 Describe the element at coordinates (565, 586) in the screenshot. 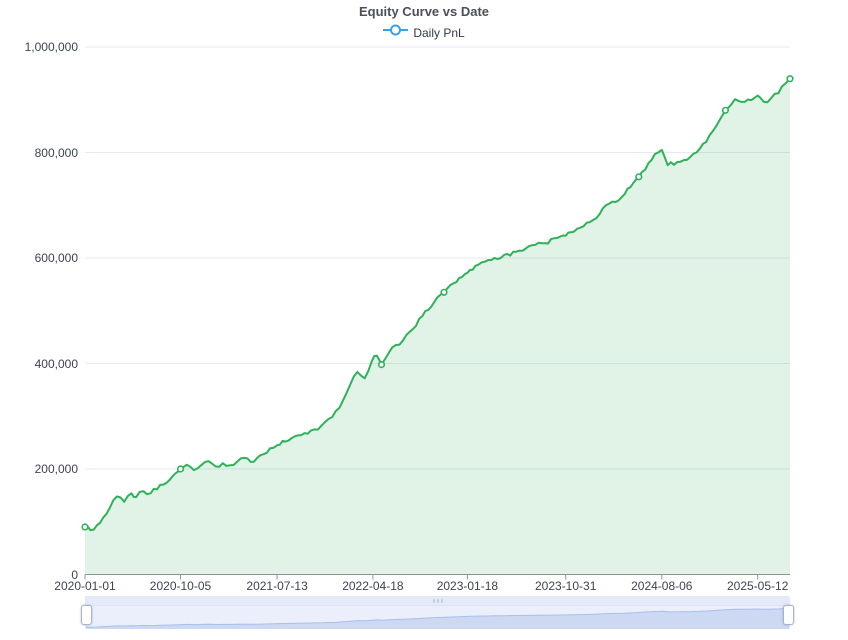

I see `x-axis-tick-label: 2023-10-31` at that location.